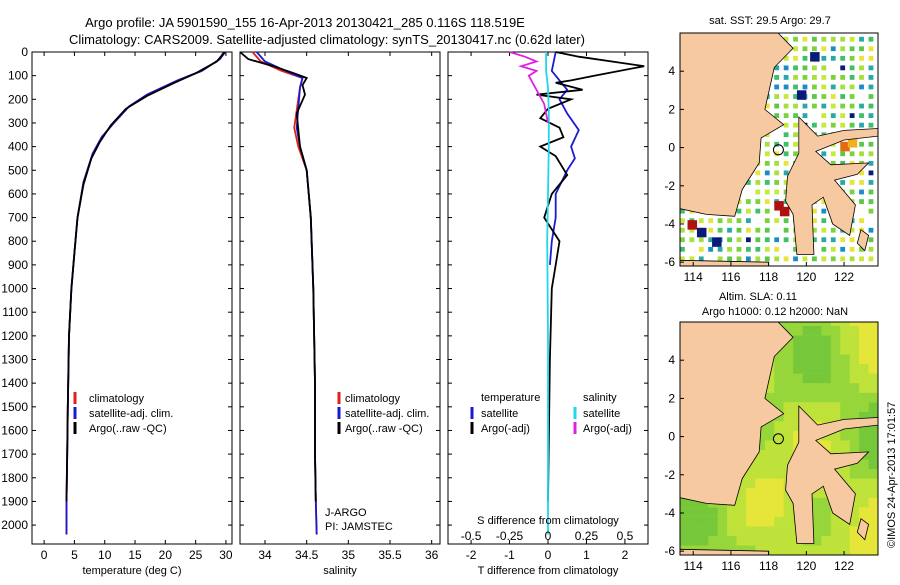  What do you see at coordinates (671, 360) in the screenshot?
I see `lat-tick-label: 4` at bounding box center [671, 360].